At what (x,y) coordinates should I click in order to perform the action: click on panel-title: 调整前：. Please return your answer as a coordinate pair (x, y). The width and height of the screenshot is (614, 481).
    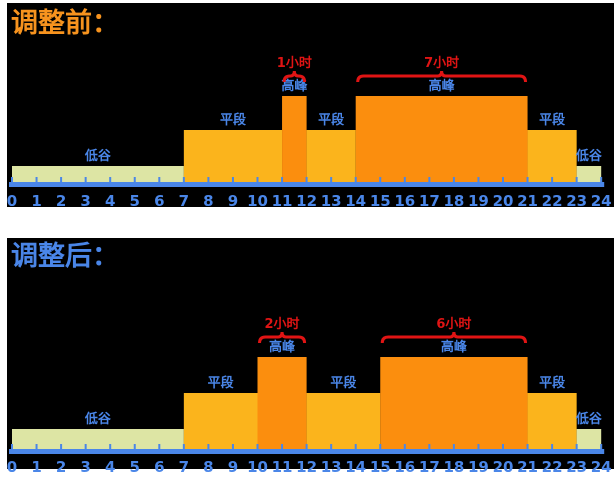
    Looking at the image, I should click on (65, 23).